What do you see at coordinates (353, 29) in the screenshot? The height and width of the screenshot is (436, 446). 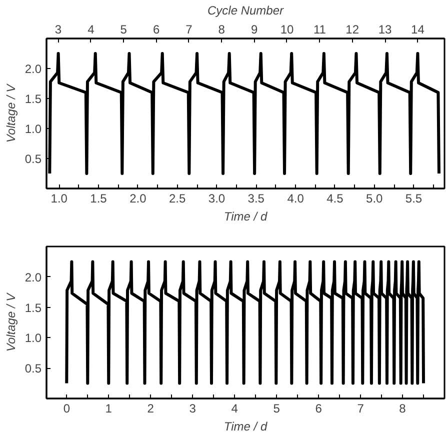 I see `x2-tick-label: 12` at bounding box center [353, 29].